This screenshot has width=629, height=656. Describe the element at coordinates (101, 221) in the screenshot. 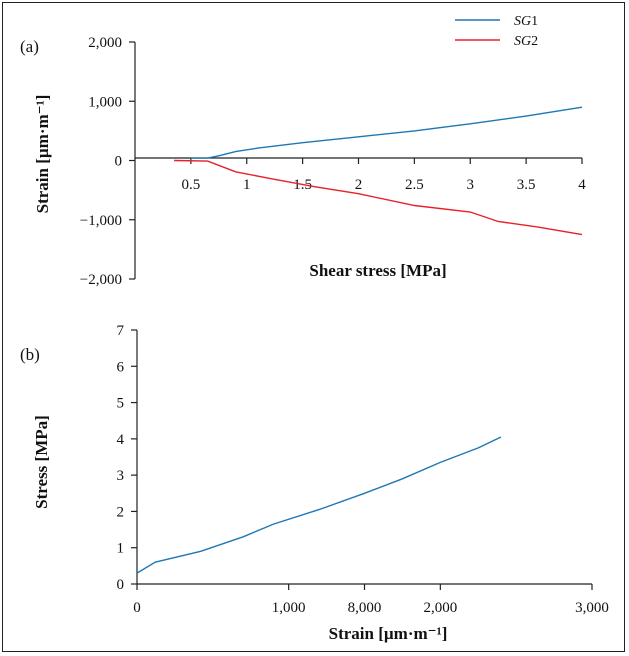

I see `panel-a-y-tick-label: −1,000` at that location.